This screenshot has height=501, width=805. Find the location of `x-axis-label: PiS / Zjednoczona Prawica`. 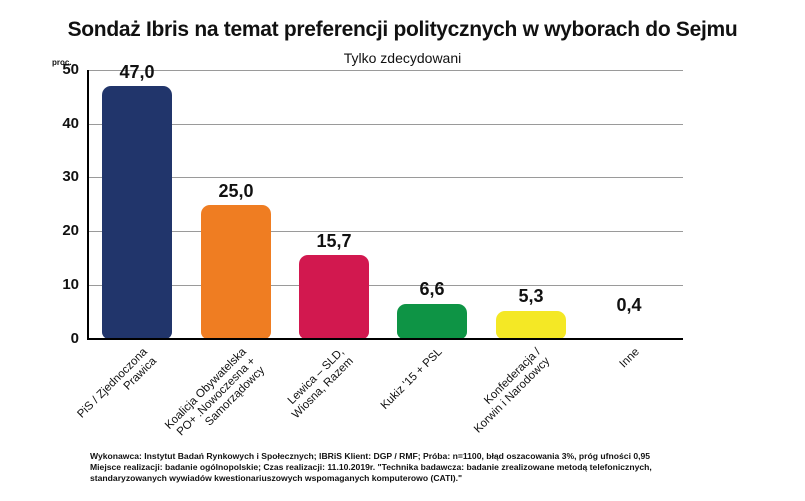

x-axis-label: PiS / Zjednoczona Prawica is located at coordinates (117, 388).